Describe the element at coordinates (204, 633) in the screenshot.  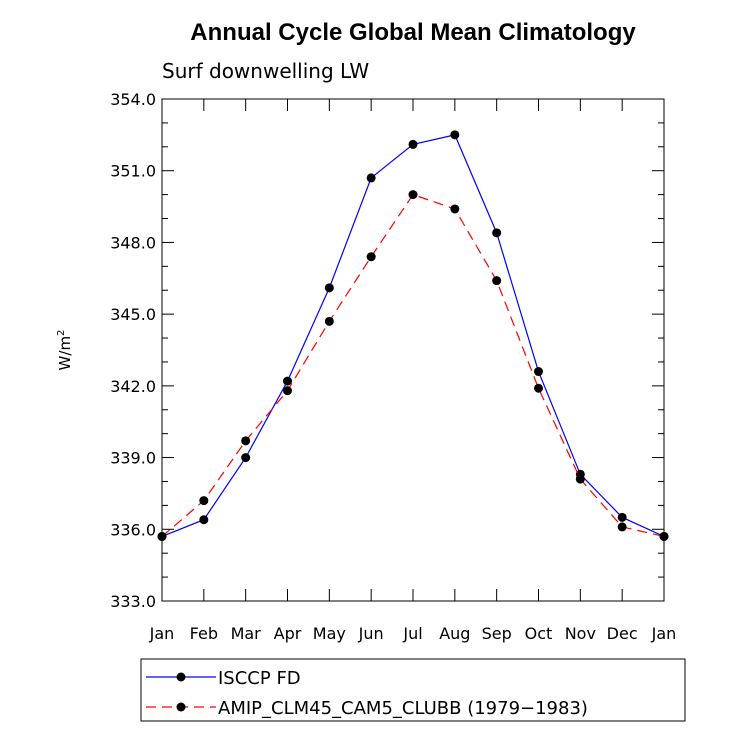
I see `x-tick-label: Feb` at that location.